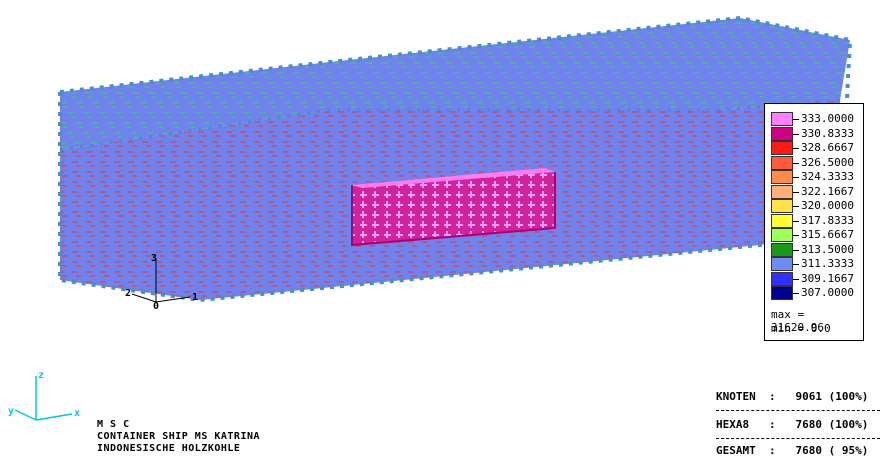  Describe the element at coordinates (827, 133) in the screenshot. I see `legend-value: 330.8333` at that location.